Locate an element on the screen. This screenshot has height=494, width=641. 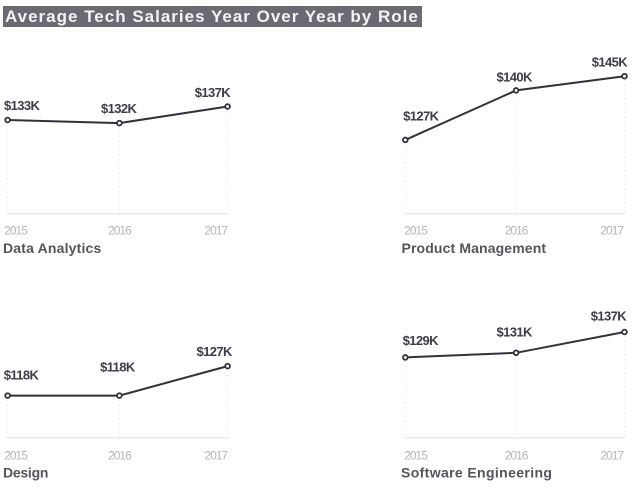
svg-text: $145K is located at coordinates (610, 62).